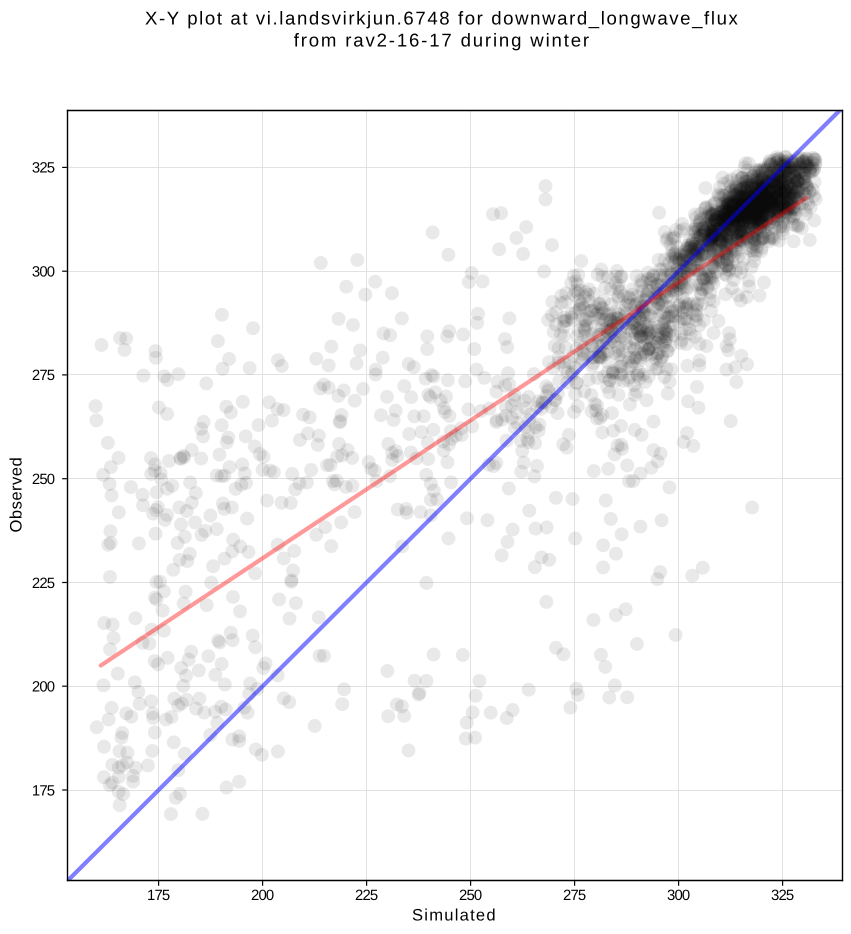 This screenshot has width=851, height=934. I want to click on svg-text: Observed, so click(15, 494).